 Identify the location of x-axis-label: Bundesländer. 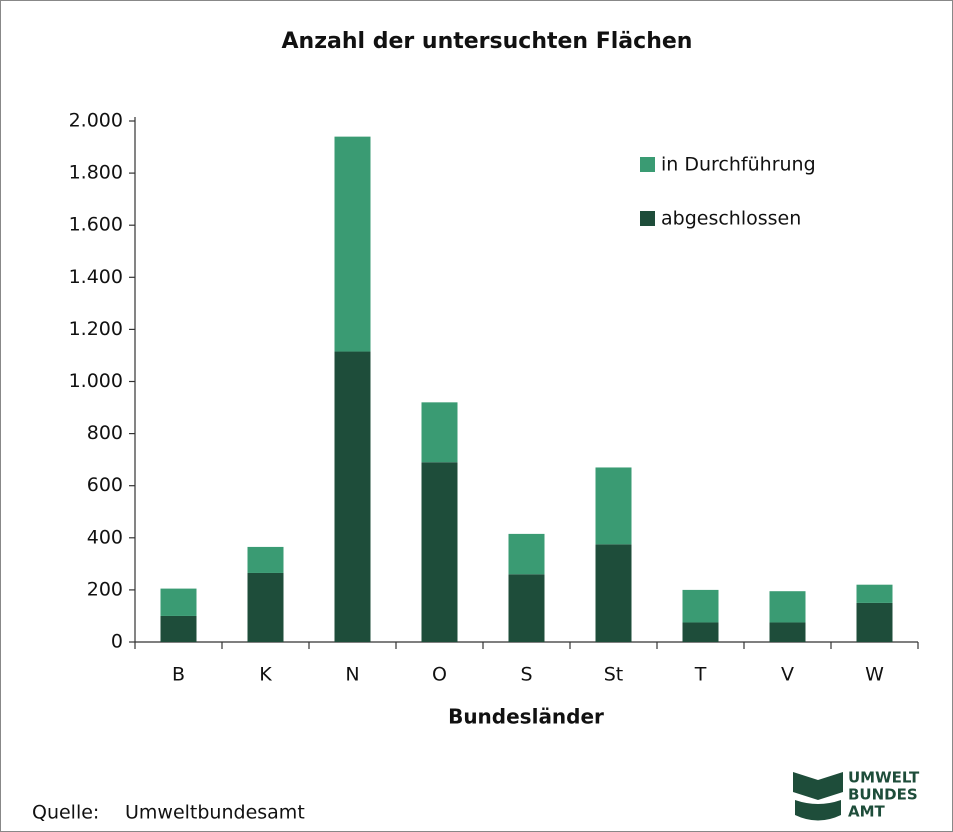
(526, 717).